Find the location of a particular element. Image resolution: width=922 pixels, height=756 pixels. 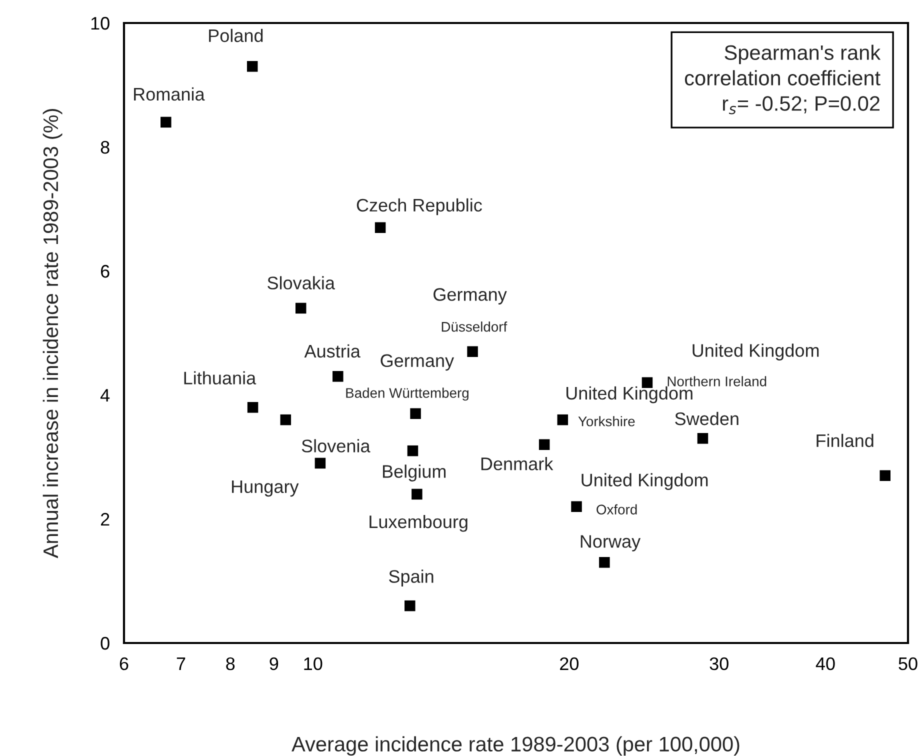

annotation: Slovenia is located at coordinates (336, 445).